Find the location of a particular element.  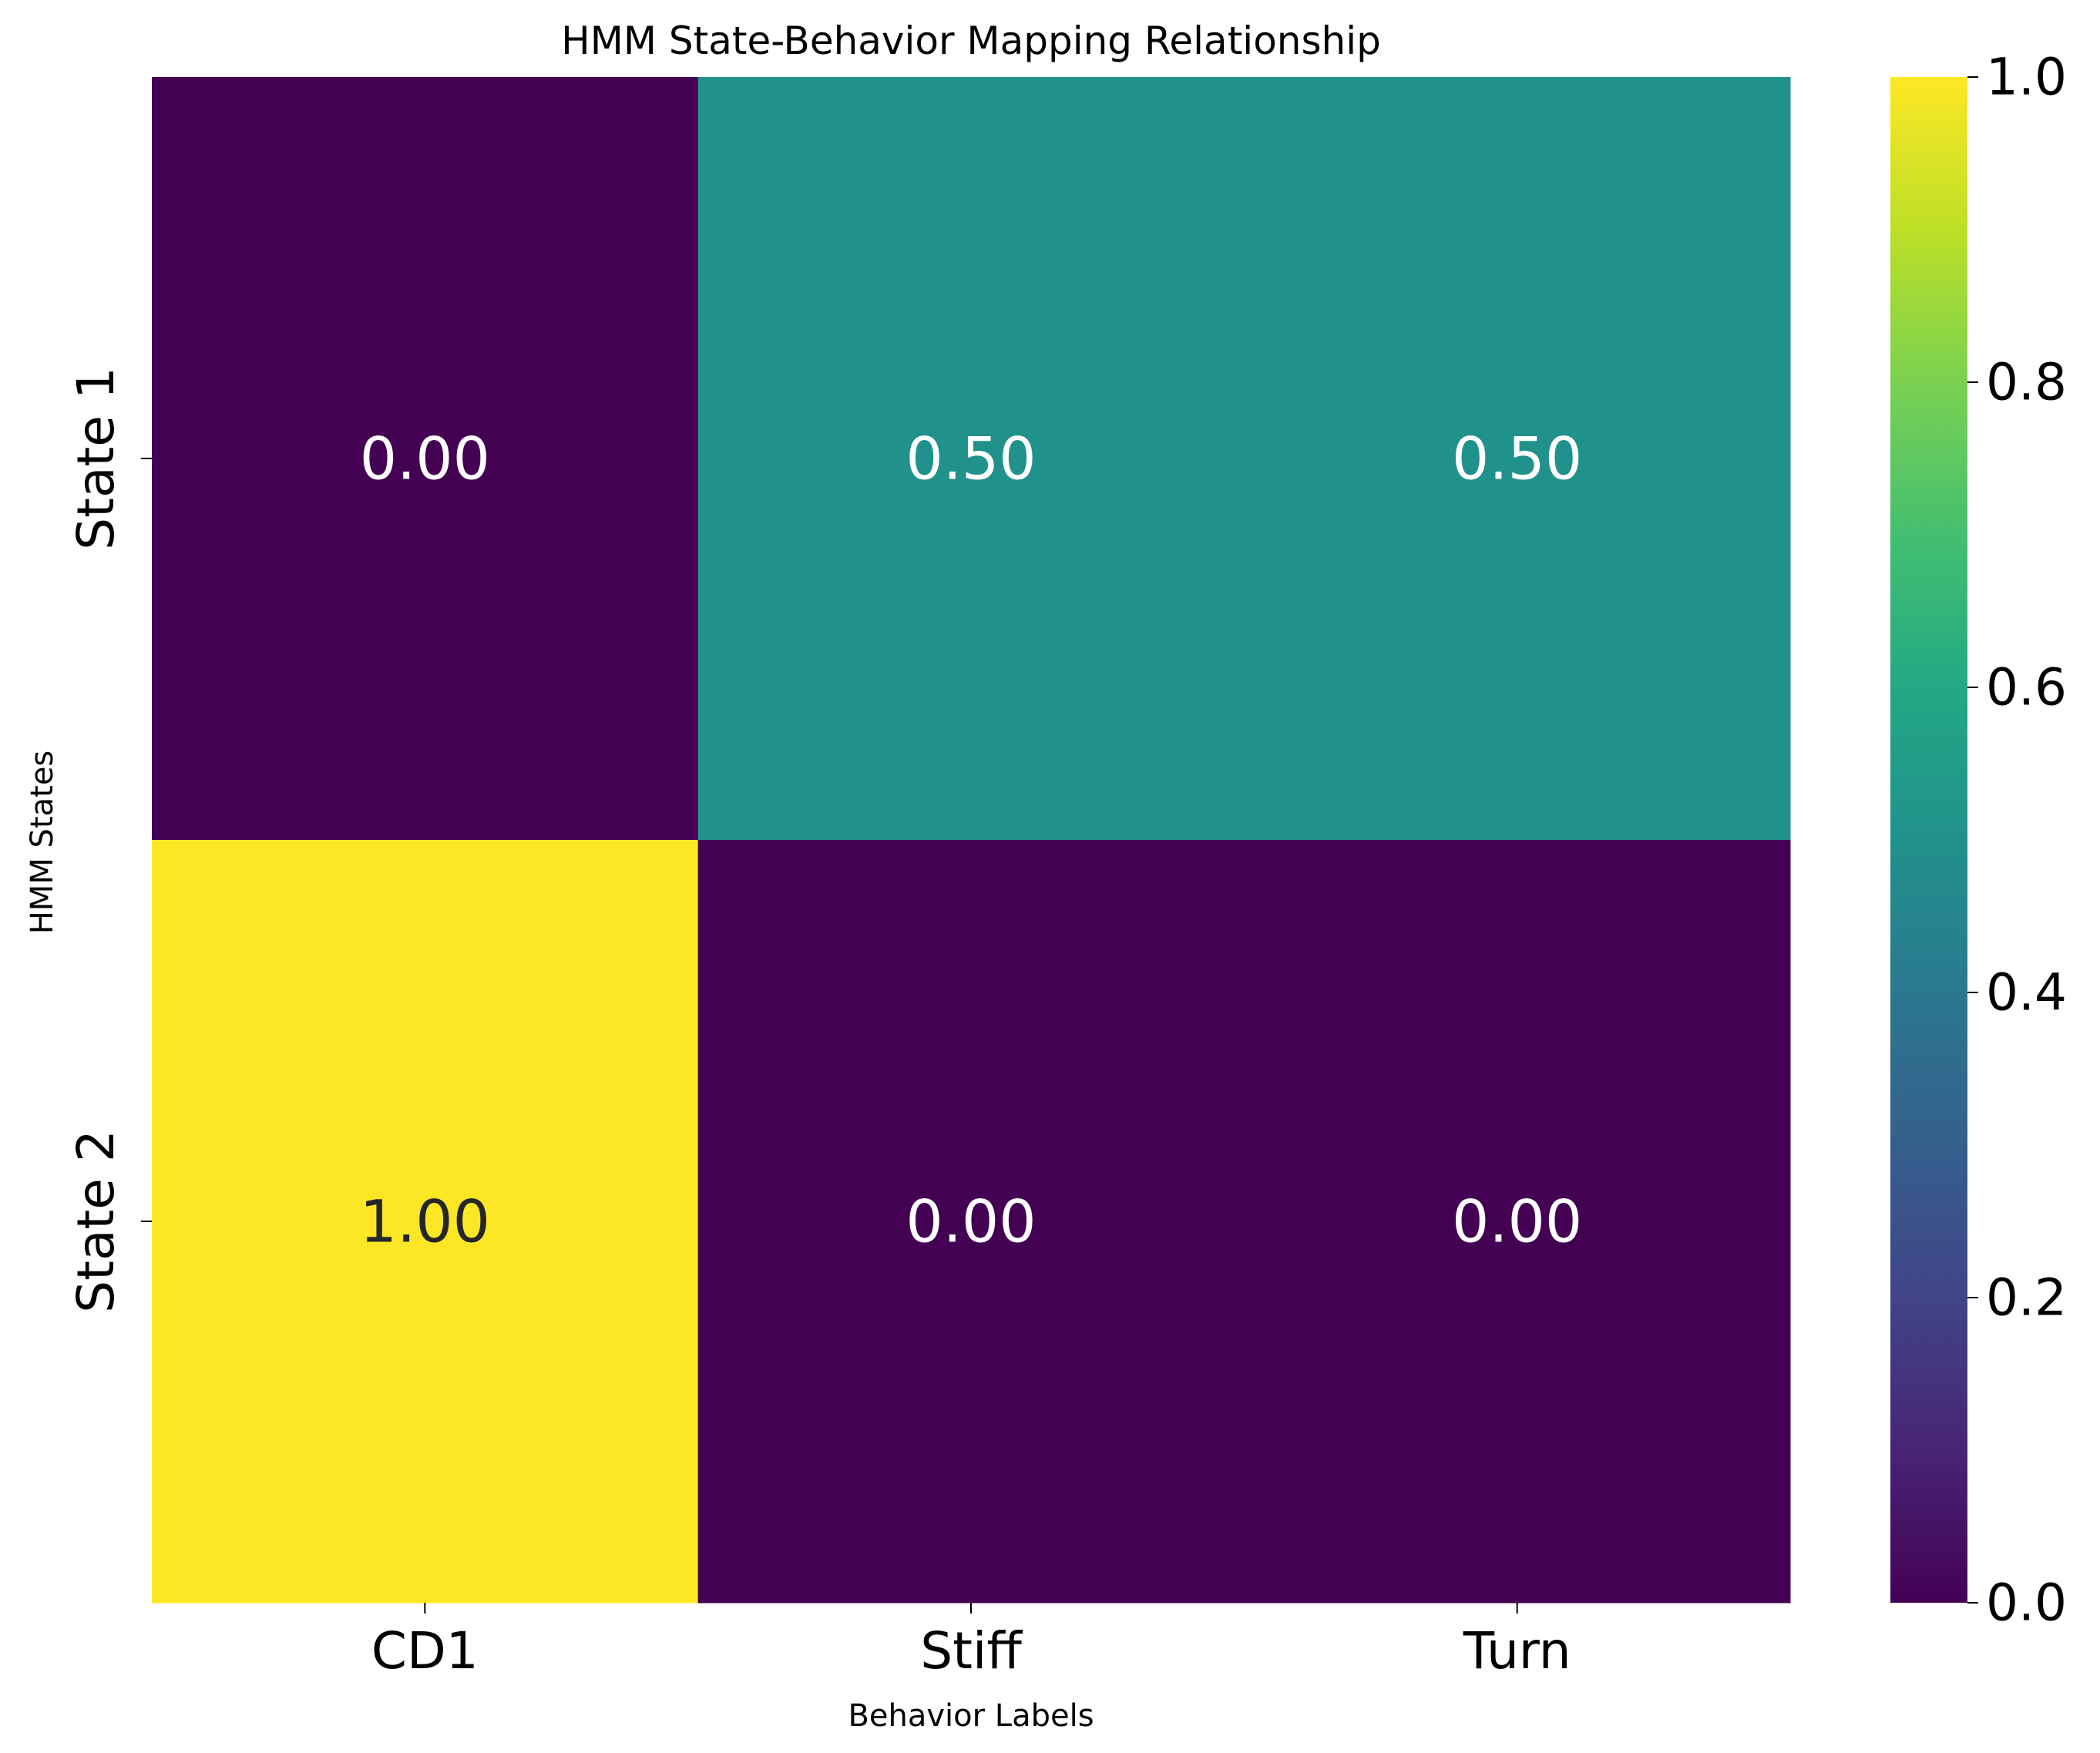

y-tick-label: State 2 is located at coordinates (96, 1221).